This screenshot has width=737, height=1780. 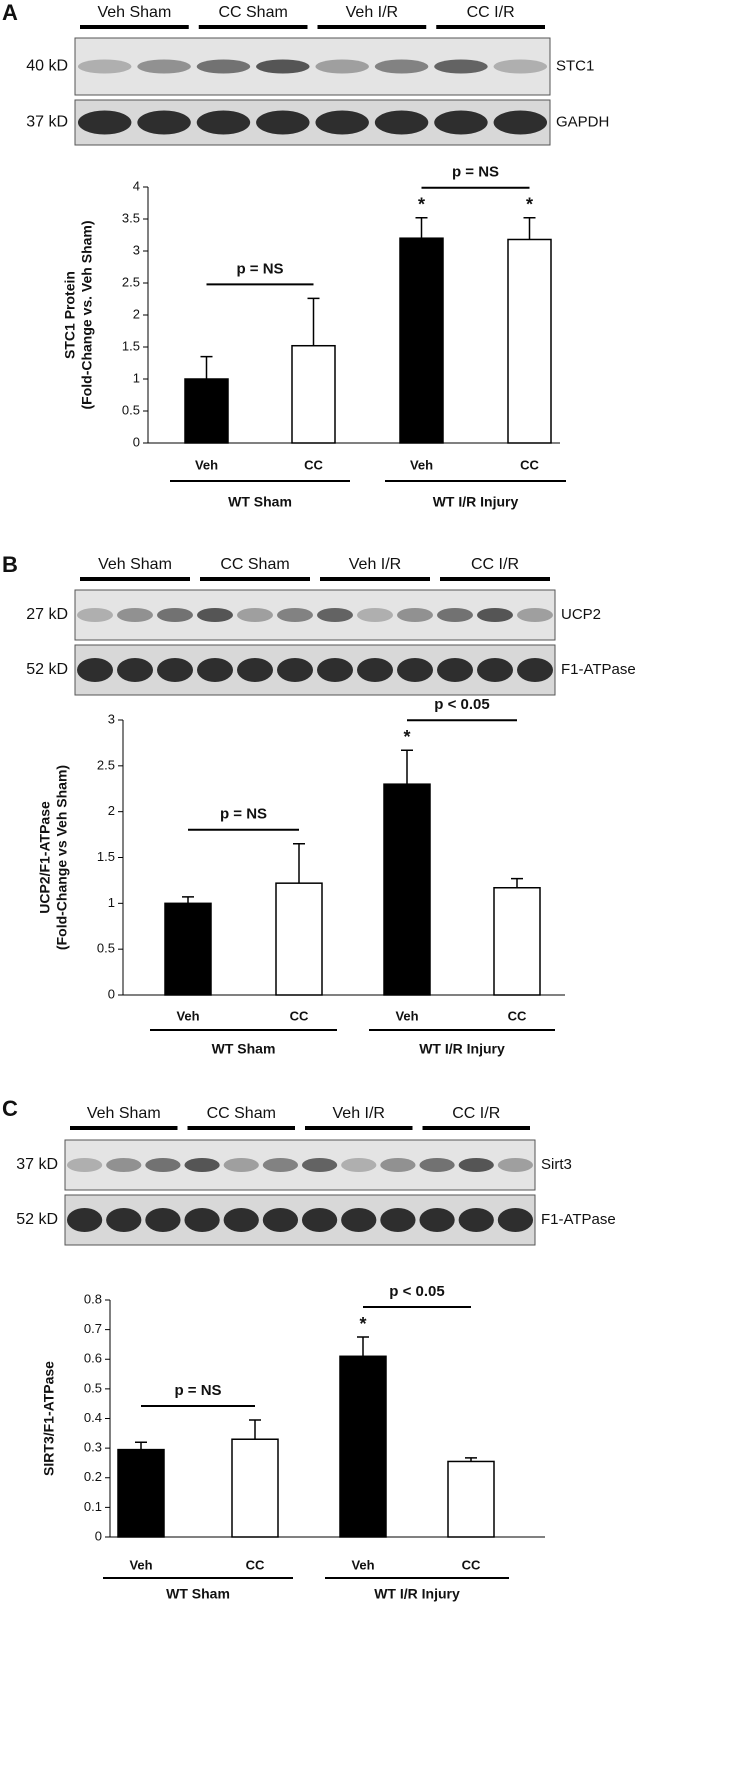 What do you see at coordinates (111, 810) in the screenshot?
I see `y-tick-label: 2` at bounding box center [111, 810].